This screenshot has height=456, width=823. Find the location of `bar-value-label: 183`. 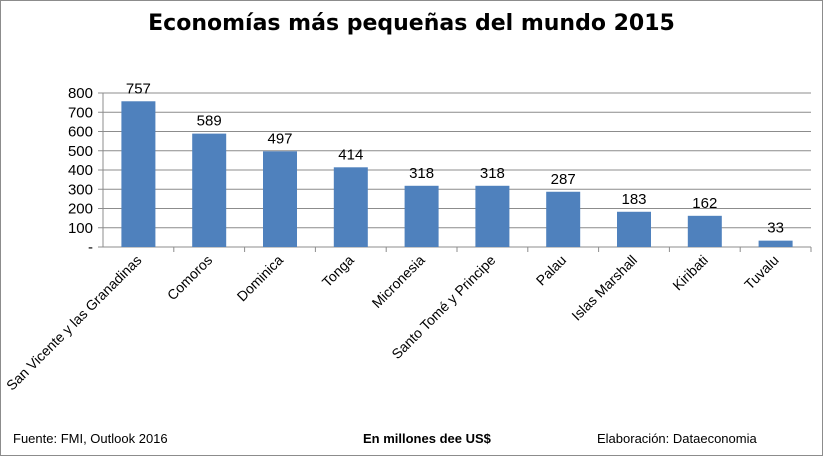

bar-value-label: 183 is located at coordinates (633, 199).